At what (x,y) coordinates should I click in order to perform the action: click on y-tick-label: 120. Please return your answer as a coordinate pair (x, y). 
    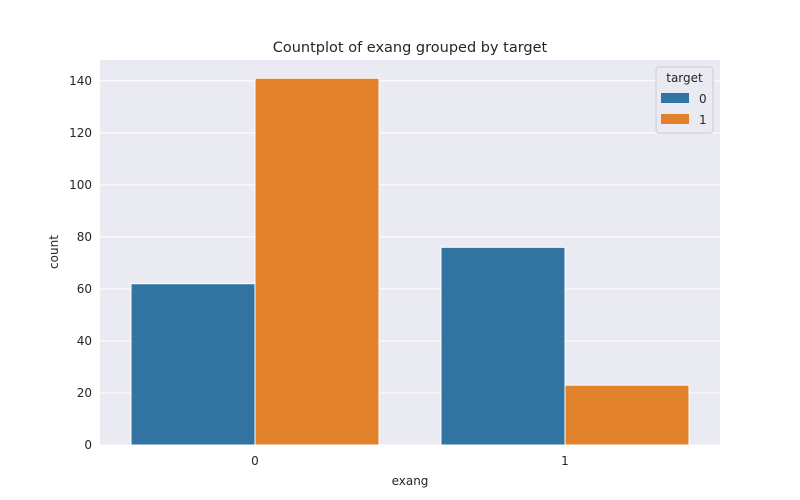
    Looking at the image, I should click on (80, 133).